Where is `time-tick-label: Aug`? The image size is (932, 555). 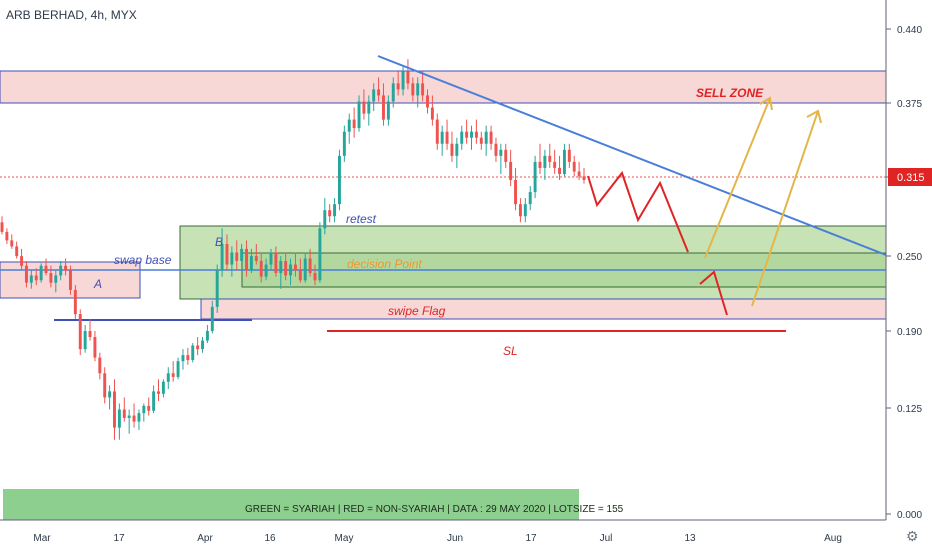
time-tick-label: Aug is located at coordinates (833, 538).